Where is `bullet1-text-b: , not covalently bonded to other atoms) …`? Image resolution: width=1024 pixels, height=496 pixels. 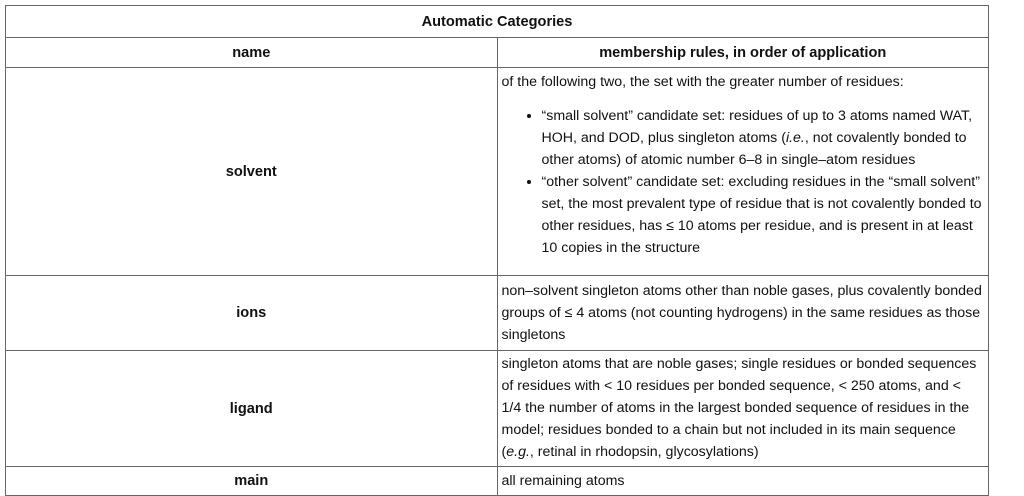
bullet1-text-b: , not covalently bonded to other atoms) … is located at coordinates (754, 149).